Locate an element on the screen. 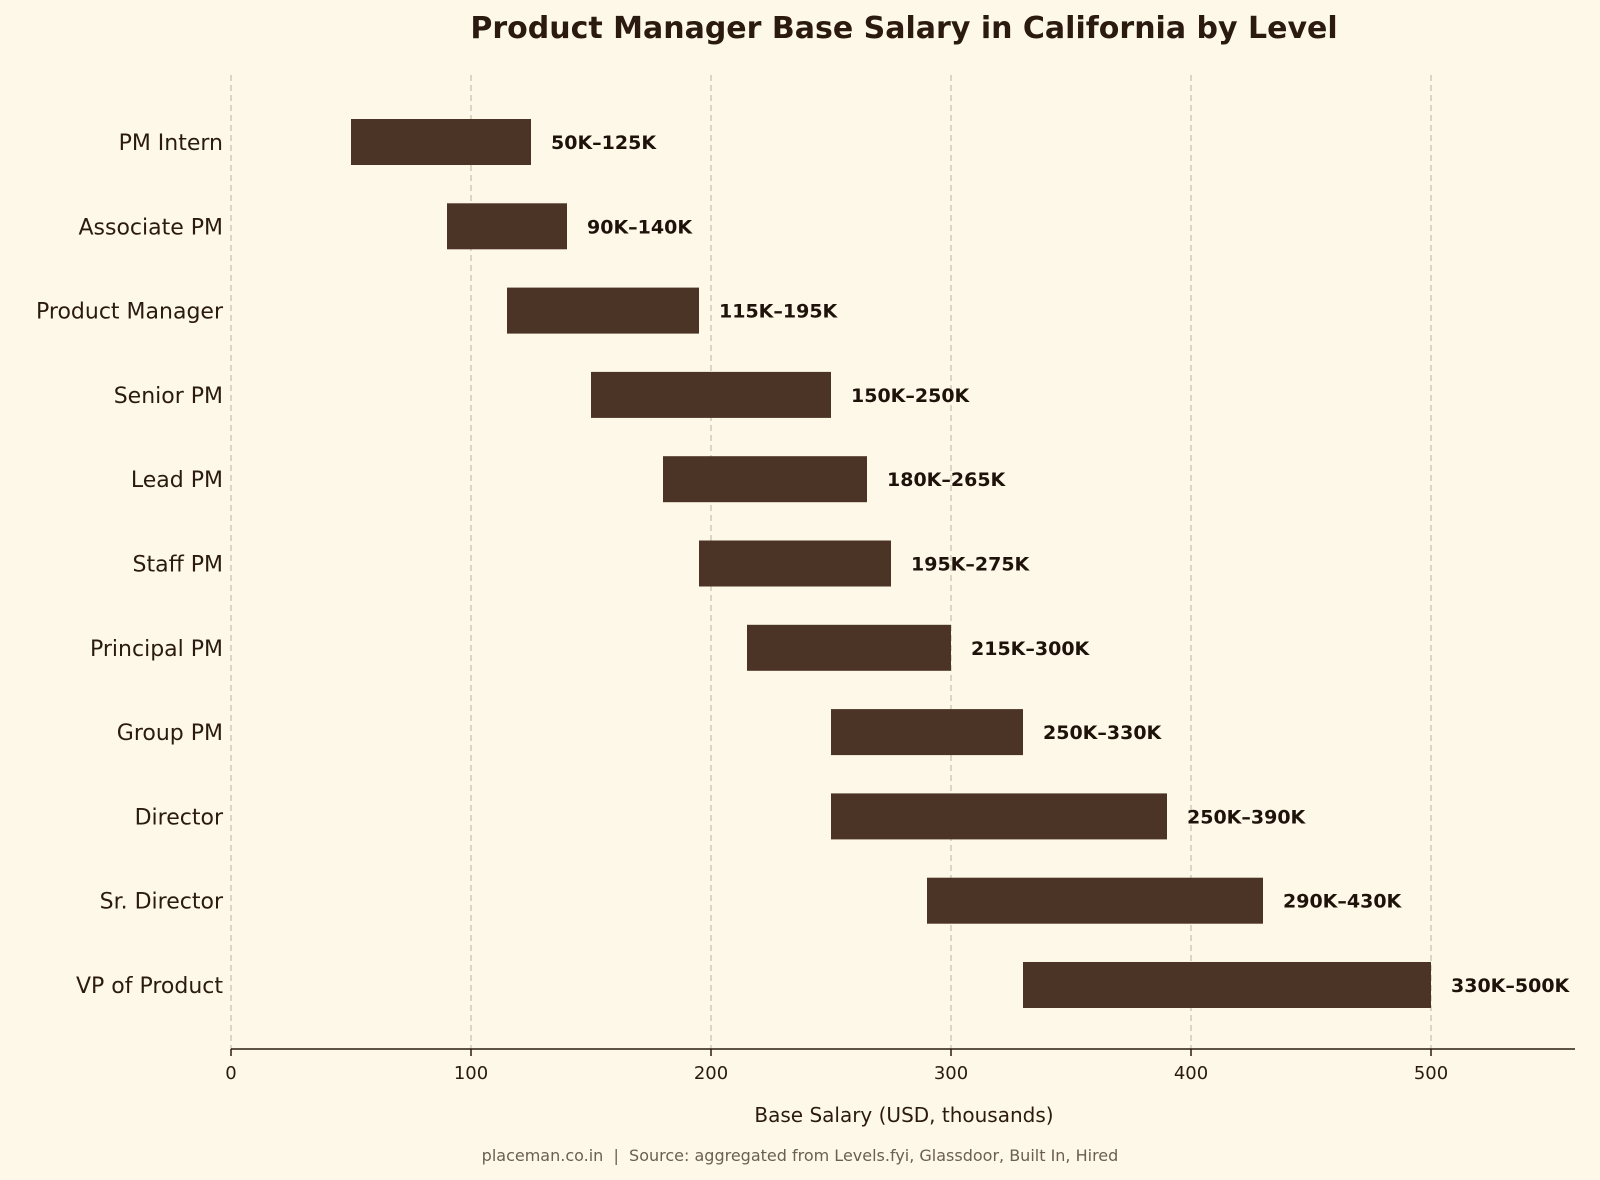 Image resolution: width=1600 pixels, height=1180 pixels. bar-value-label: 180K–265K is located at coordinates (947, 480).